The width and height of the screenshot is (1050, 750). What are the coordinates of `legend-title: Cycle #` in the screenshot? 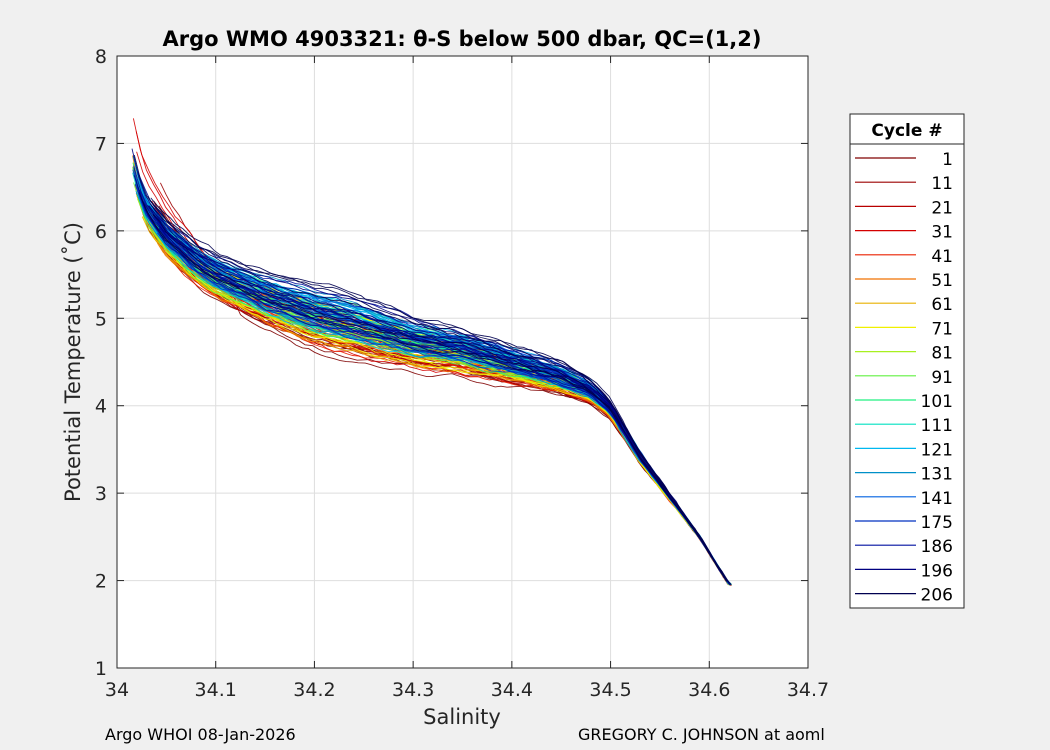 It's located at (906, 131).